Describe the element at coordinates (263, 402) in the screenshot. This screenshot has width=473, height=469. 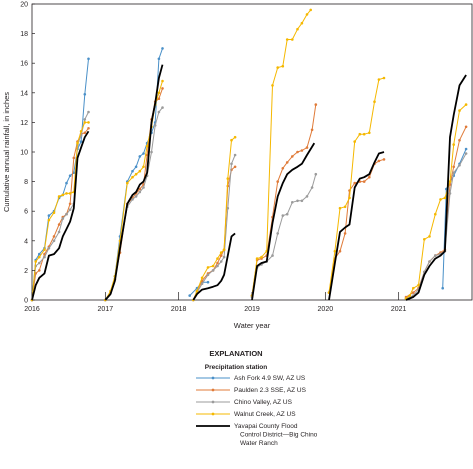
I see `legend-label: Chino Valley, AZ US` at that location.